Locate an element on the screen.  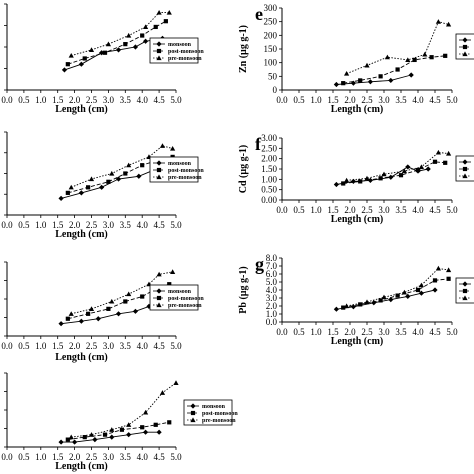
panel-letter: g is located at coordinates (259, 264).